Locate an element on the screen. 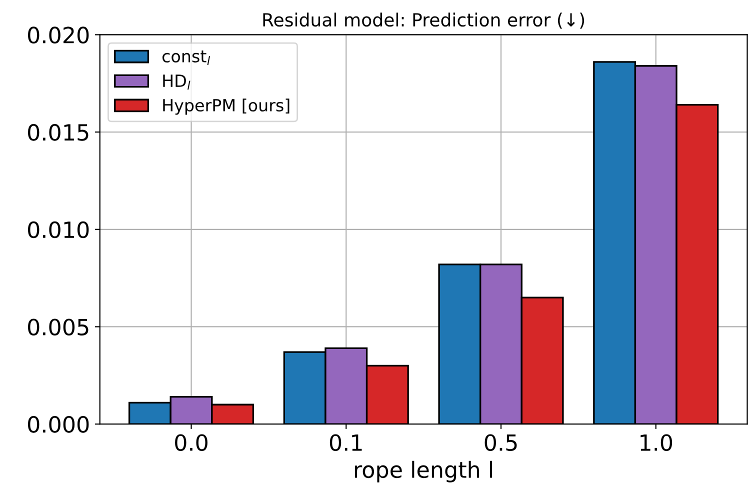 The image size is (751, 496). legend-label: HD$_{l}$ is located at coordinates (176, 82).